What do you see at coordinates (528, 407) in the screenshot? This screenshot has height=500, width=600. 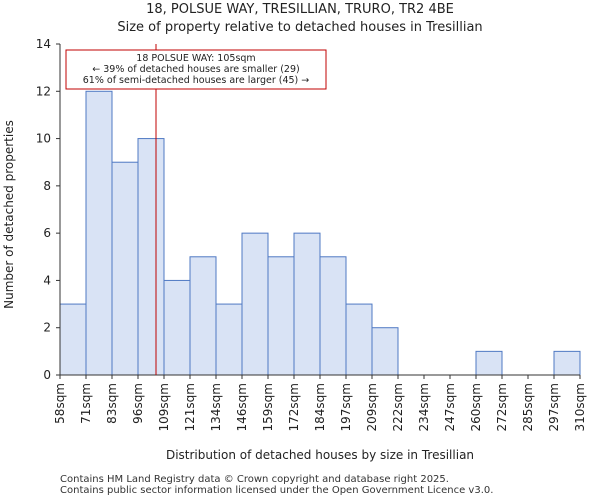 I see `x-tick-label: 285sqm` at bounding box center [528, 407].